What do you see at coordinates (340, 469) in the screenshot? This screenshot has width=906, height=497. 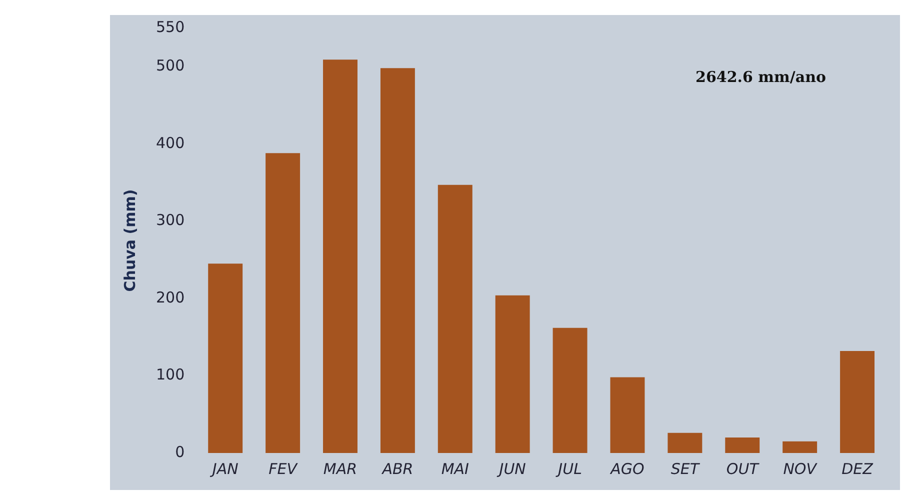 I see `x-tick-label: MAR` at bounding box center [340, 469].